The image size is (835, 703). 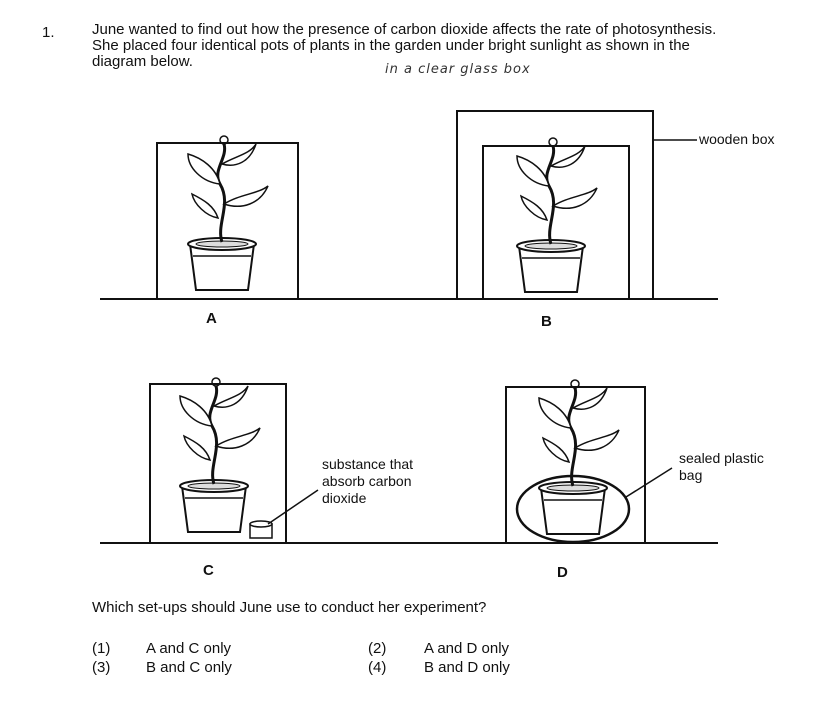 I want to click on option-2-number: (2), so click(x=377, y=648).